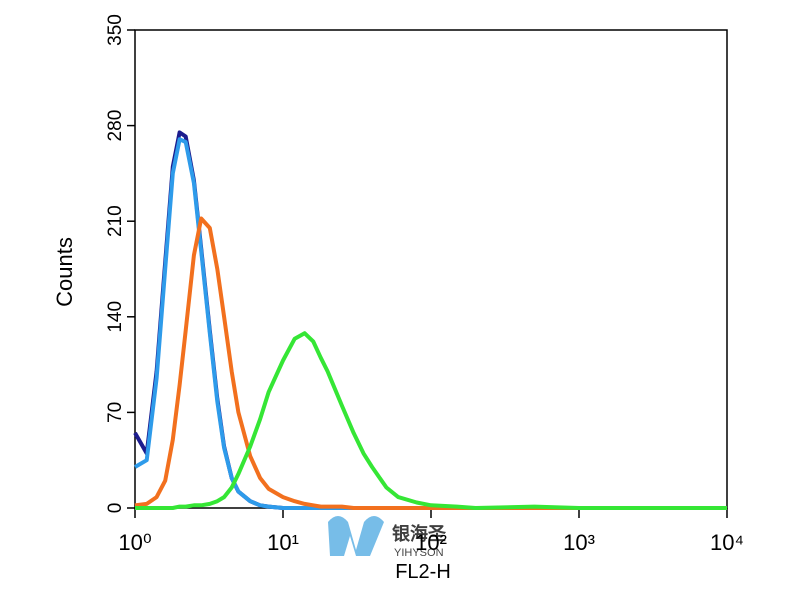 This screenshot has height=600, width=796. Describe the element at coordinates (115, 317) in the screenshot. I see `y-tick-label: 140` at that location.